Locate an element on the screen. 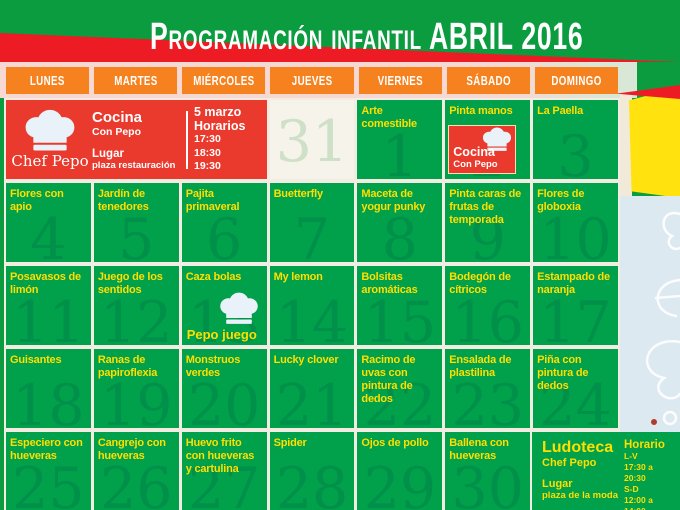  banner-date: 5 marzo is located at coordinates (218, 112).